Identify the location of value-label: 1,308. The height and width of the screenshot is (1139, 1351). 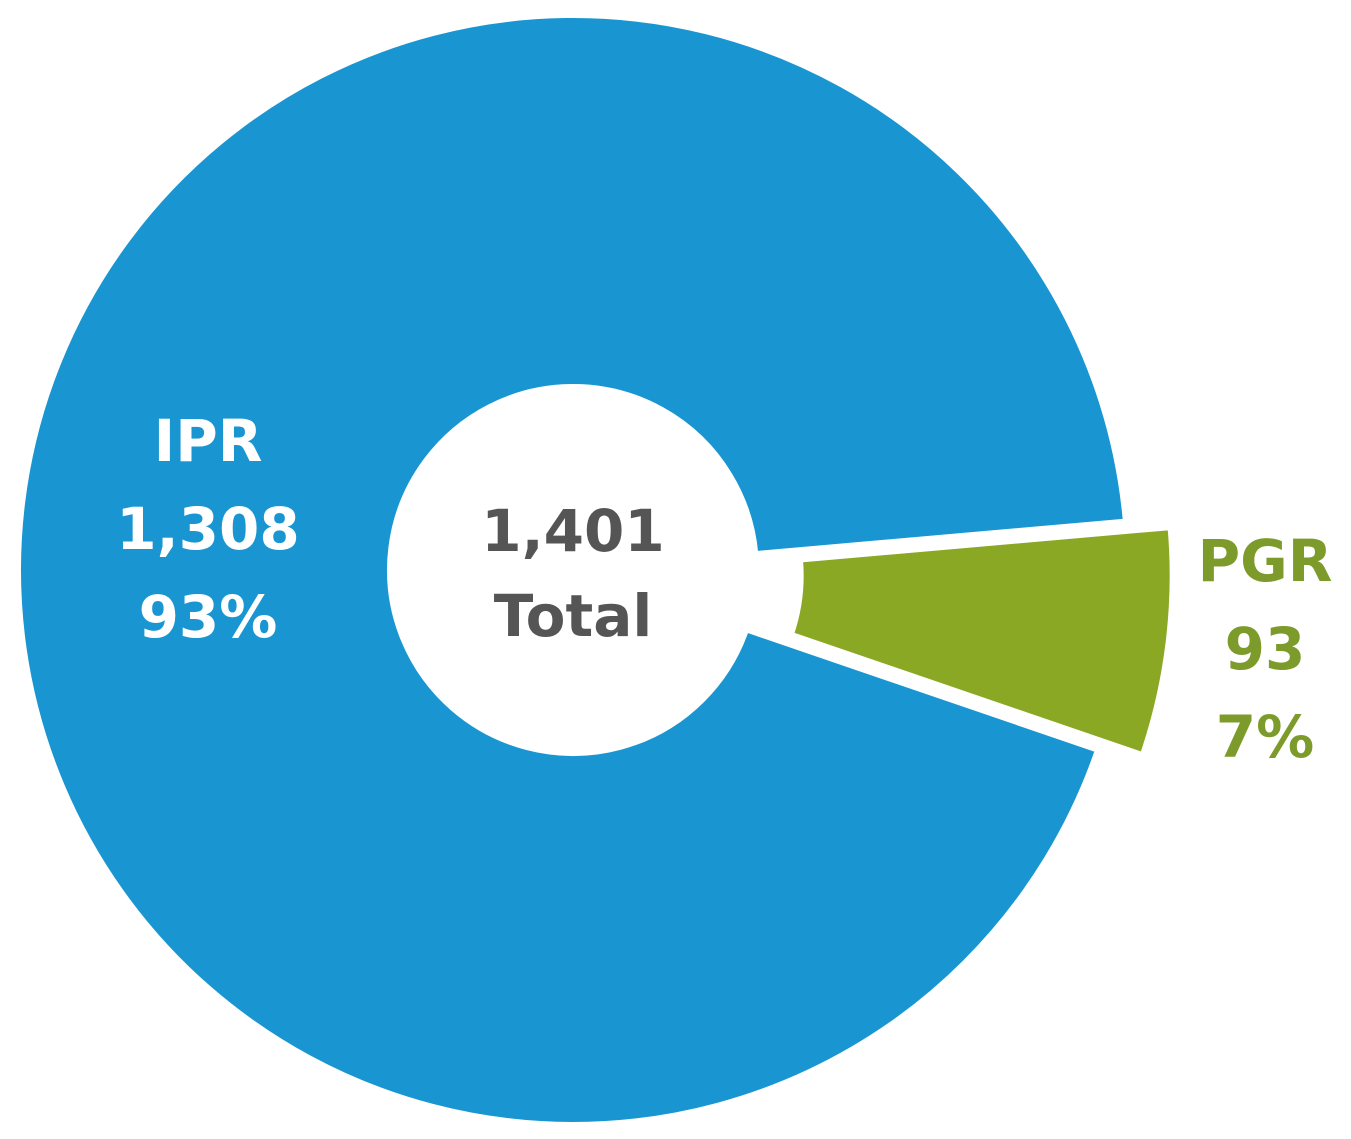
(207, 529).